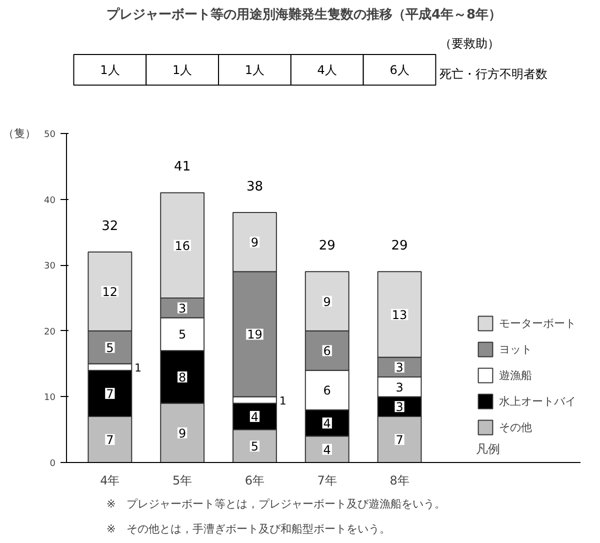 This screenshot has height=543, width=600. I want to click on data-label: 16, so click(182, 245).